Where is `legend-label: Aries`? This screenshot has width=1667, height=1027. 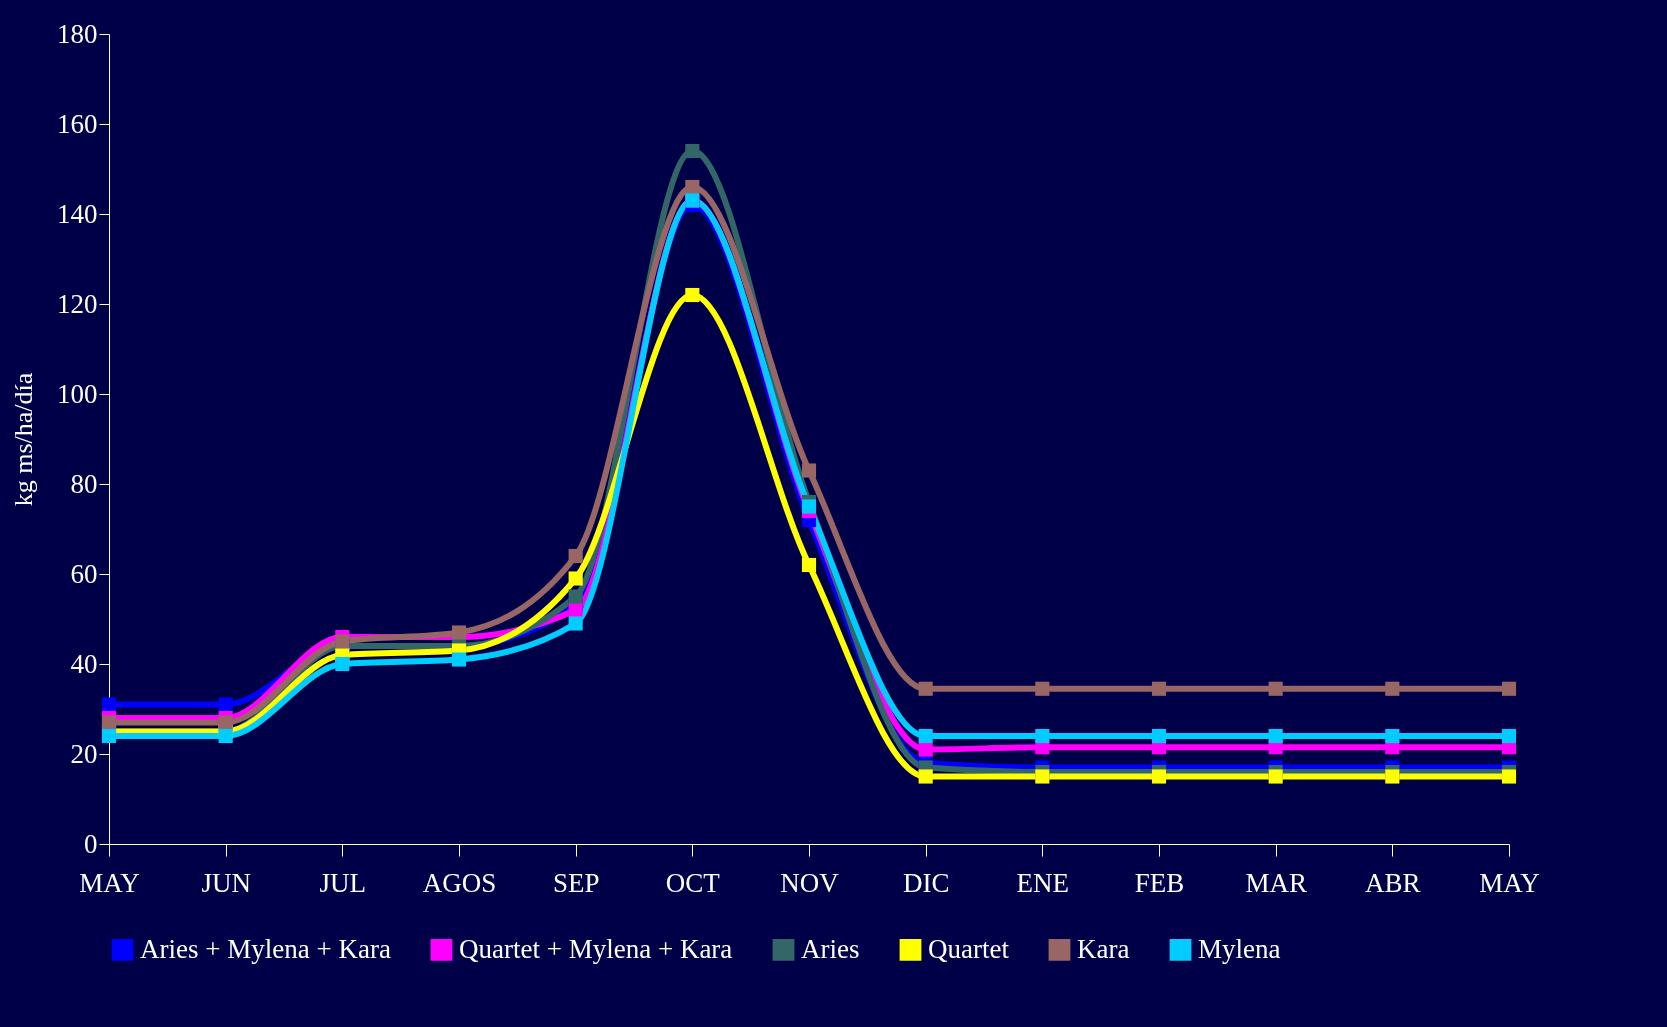
legend-label: Aries is located at coordinates (830, 948).